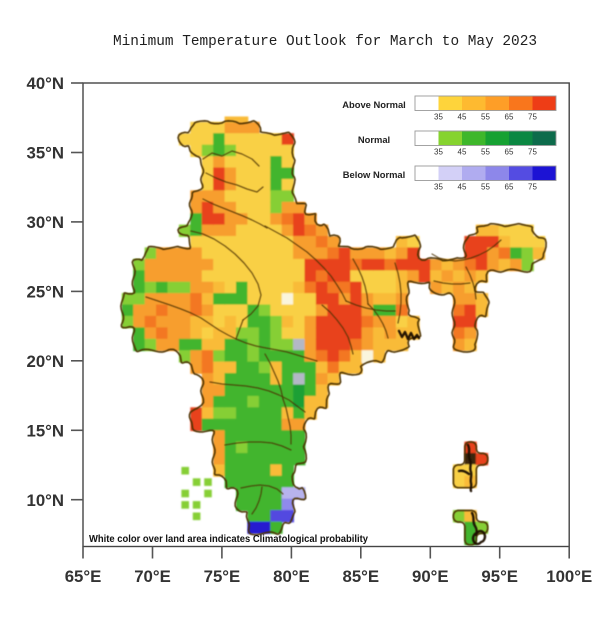 This screenshot has height=621, width=616. What do you see at coordinates (222, 576) in the screenshot?
I see `svg-text: 75°E` at bounding box center [222, 576].